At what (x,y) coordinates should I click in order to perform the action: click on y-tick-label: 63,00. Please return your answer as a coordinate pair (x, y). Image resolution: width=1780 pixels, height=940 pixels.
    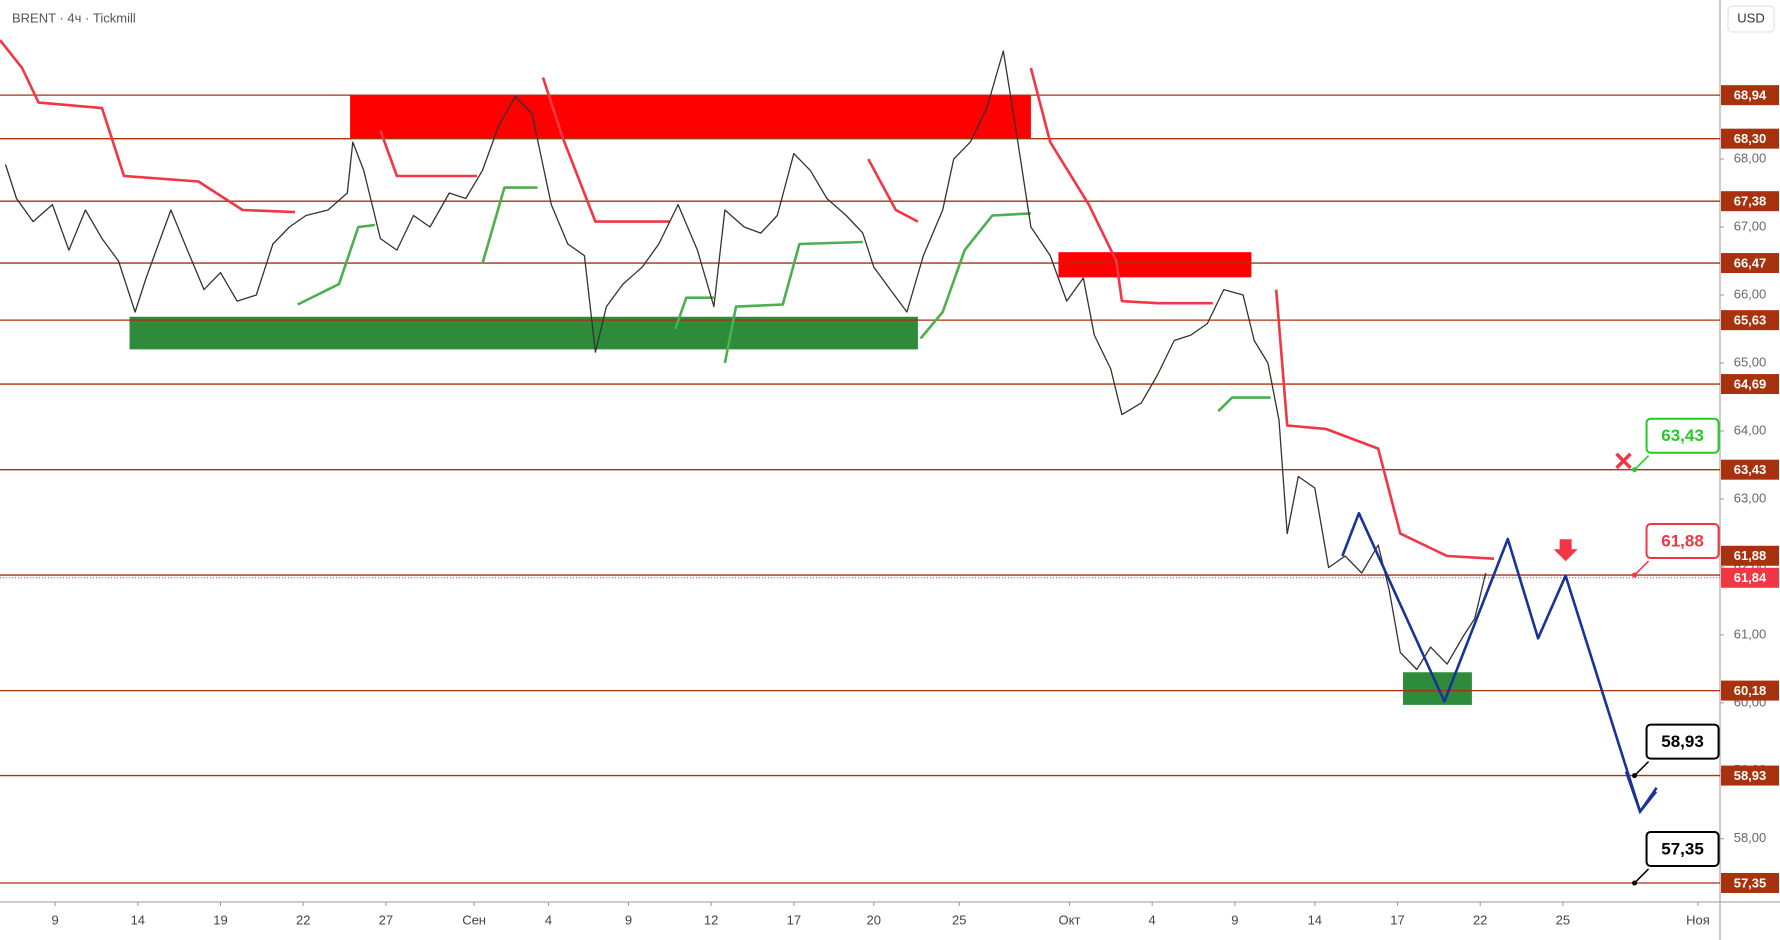
    Looking at the image, I should click on (1750, 497).